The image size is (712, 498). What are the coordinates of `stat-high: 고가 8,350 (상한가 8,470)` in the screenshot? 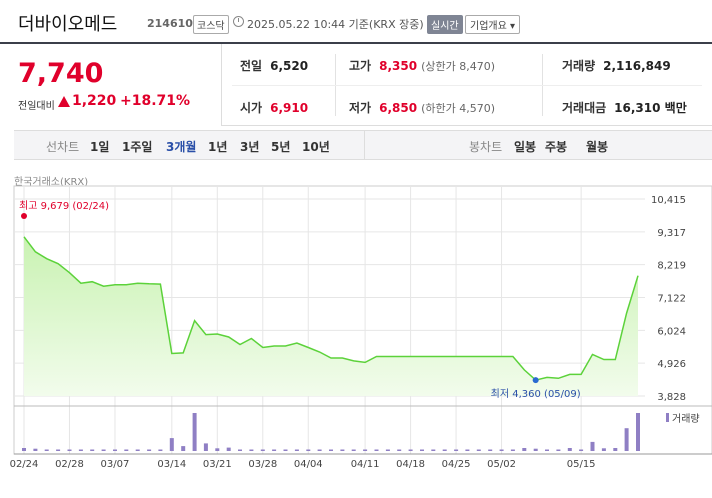 It's located at (422, 66).